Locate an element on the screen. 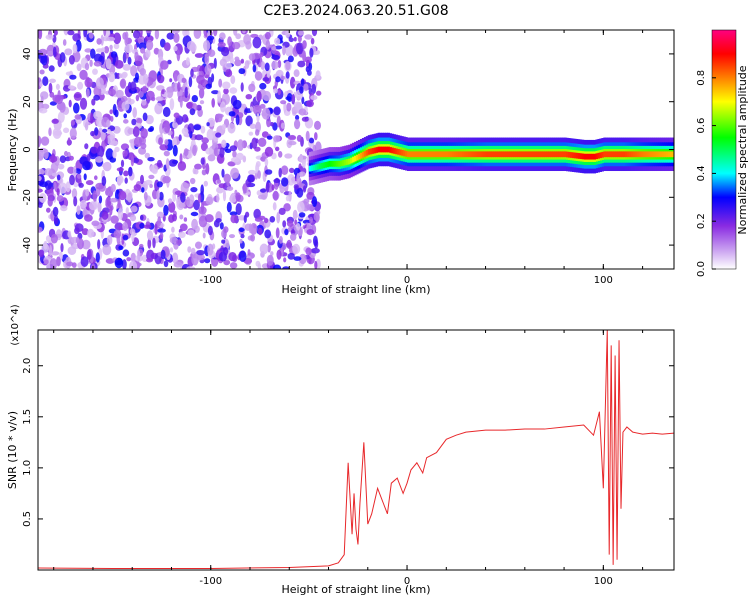 The width and height of the screenshot is (750, 600). spectrogram-x-axis-label: Height of straight line (km) is located at coordinates (355, 289).